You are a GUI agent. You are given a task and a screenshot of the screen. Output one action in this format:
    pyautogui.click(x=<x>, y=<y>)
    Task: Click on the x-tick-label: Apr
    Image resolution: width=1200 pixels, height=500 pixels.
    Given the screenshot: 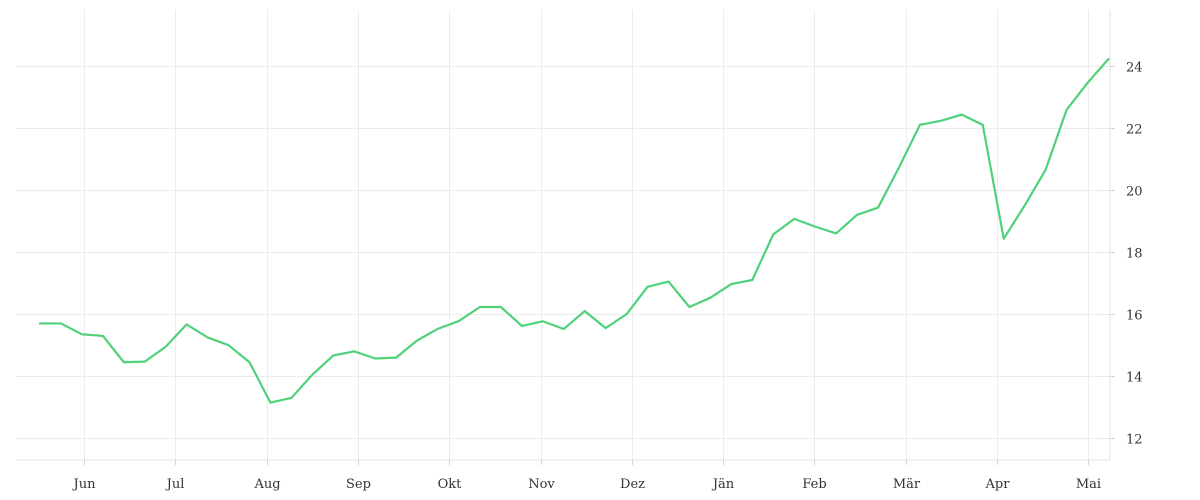 What is the action you would take?
    pyautogui.click(x=998, y=484)
    